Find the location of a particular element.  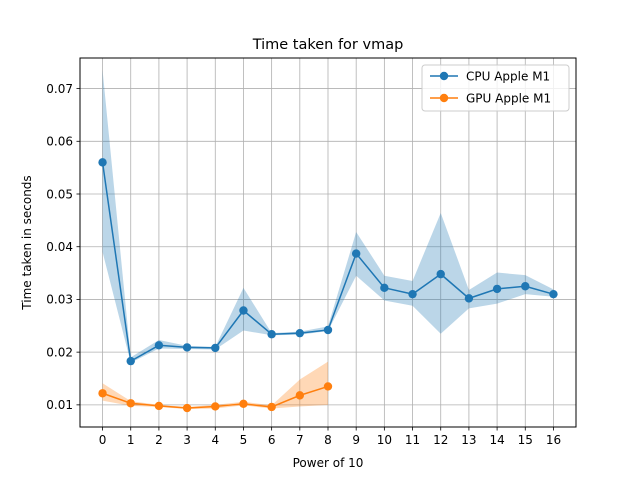

y-tick-label: 0.02 is located at coordinates (59, 352).